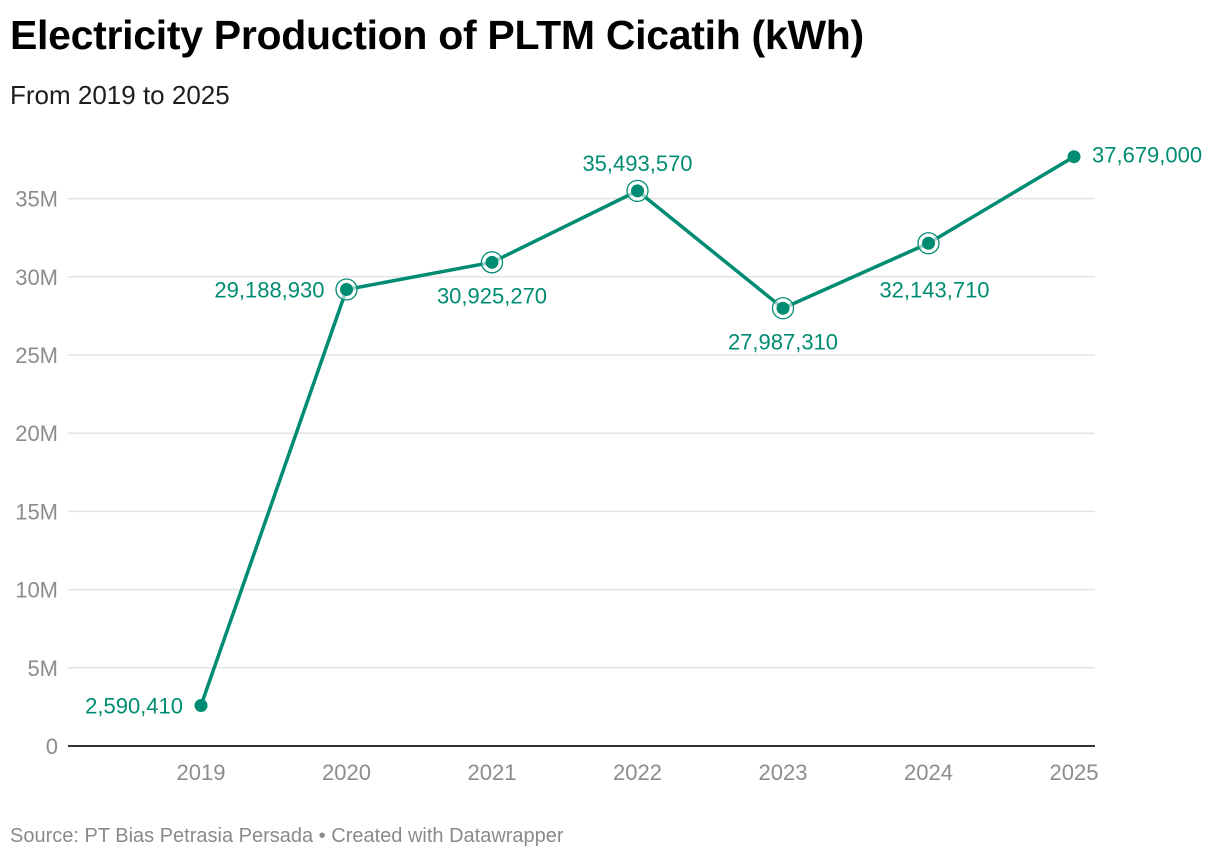 The image size is (1220, 862). What do you see at coordinates (36, 590) in the screenshot?
I see `y-tick-label: 10M` at bounding box center [36, 590].